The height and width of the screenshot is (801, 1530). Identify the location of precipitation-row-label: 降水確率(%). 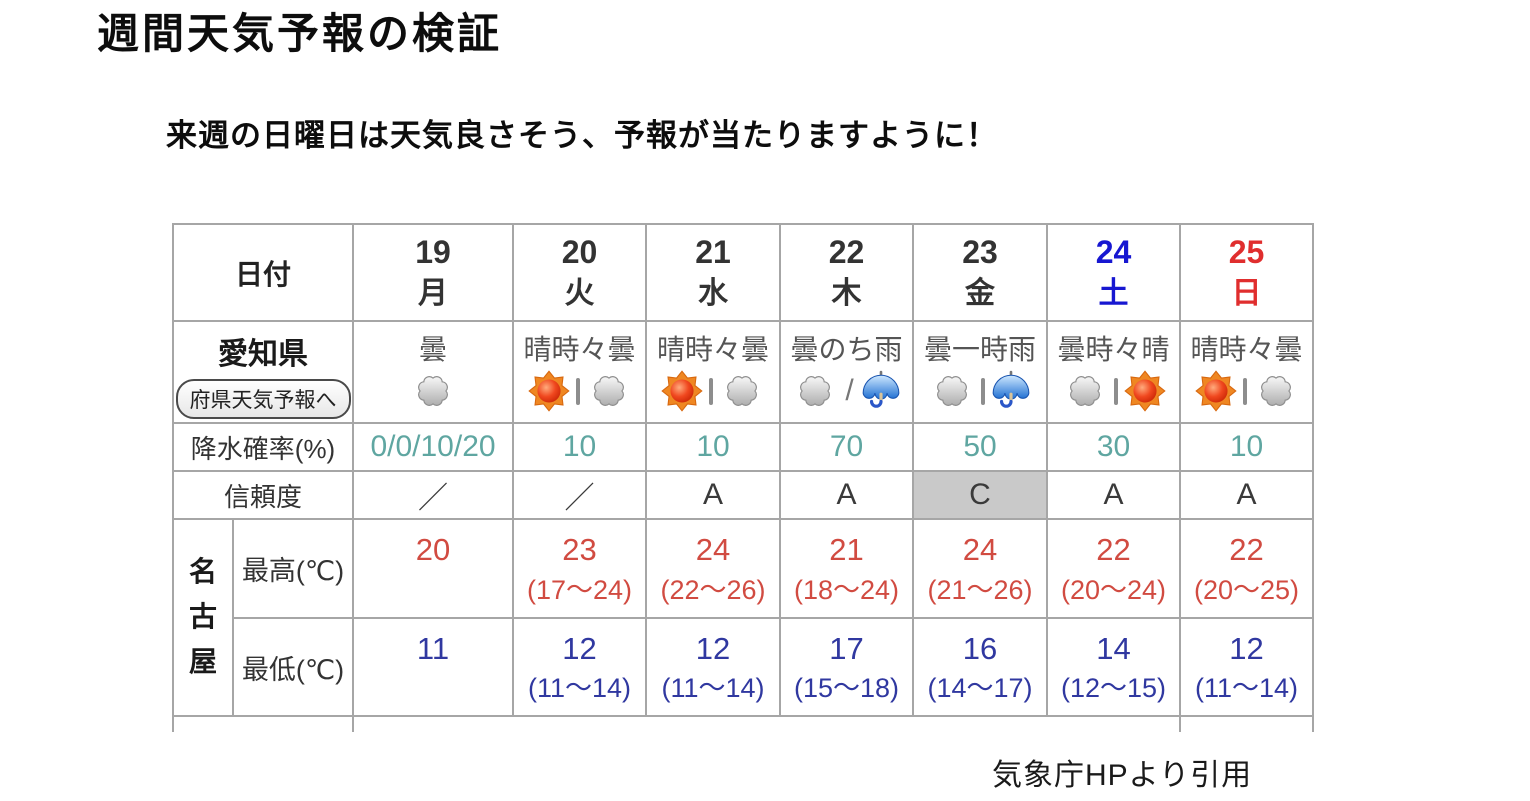
(263, 447).